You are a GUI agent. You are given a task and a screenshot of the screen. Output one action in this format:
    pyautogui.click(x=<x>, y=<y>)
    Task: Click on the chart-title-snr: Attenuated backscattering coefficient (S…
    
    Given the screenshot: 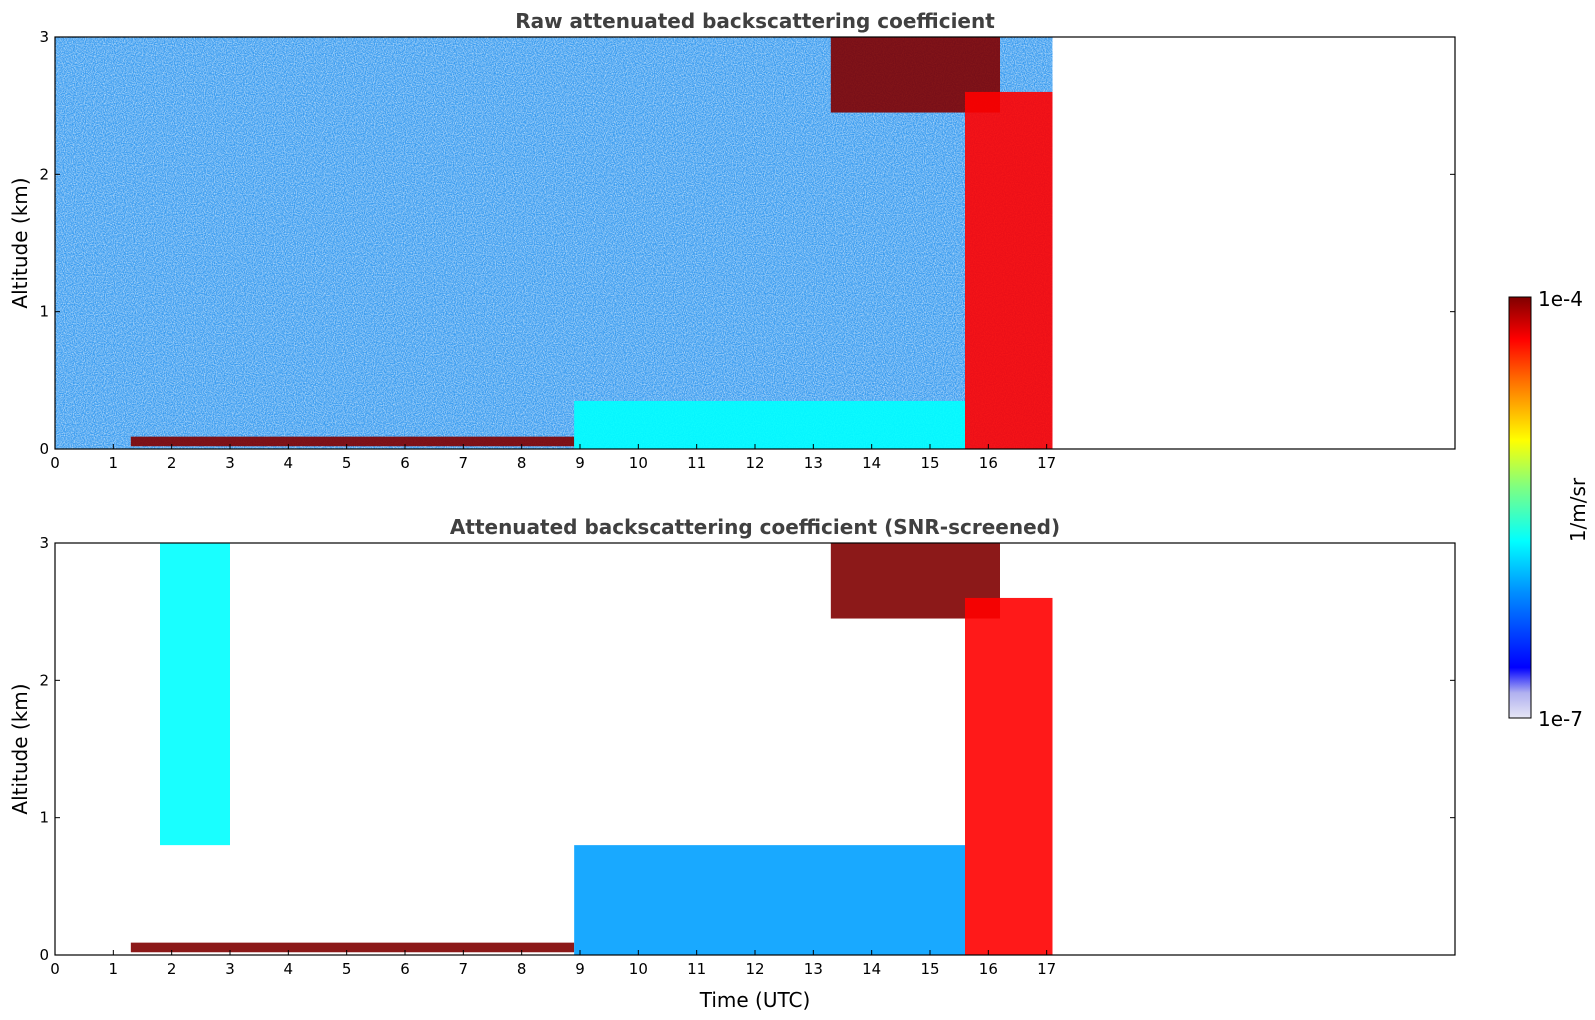 What is the action you would take?
    pyautogui.click(x=755, y=527)
    